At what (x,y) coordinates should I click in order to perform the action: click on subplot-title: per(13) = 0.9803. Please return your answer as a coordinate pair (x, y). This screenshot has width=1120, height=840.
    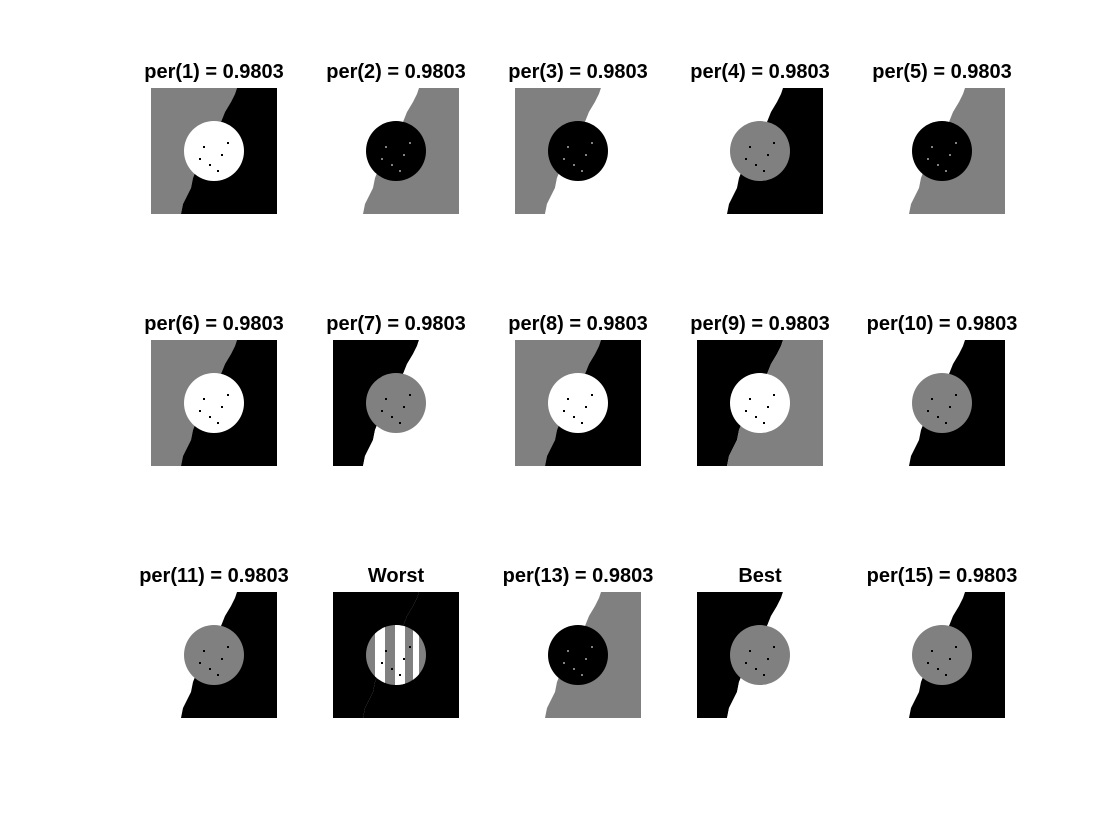
    Looking at the image, I should click on (578, 576).